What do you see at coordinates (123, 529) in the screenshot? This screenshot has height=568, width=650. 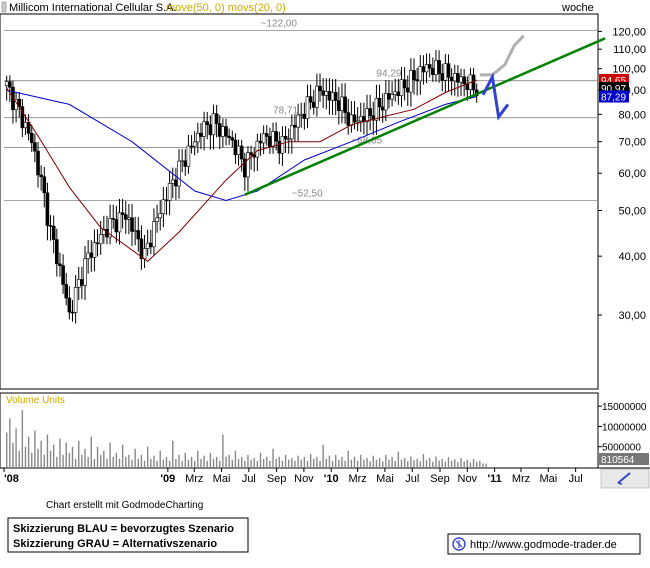 I see `legend-blue: Skizzierung BLAU = bevorzugtes Szenario` at bounding box center [123, 529].